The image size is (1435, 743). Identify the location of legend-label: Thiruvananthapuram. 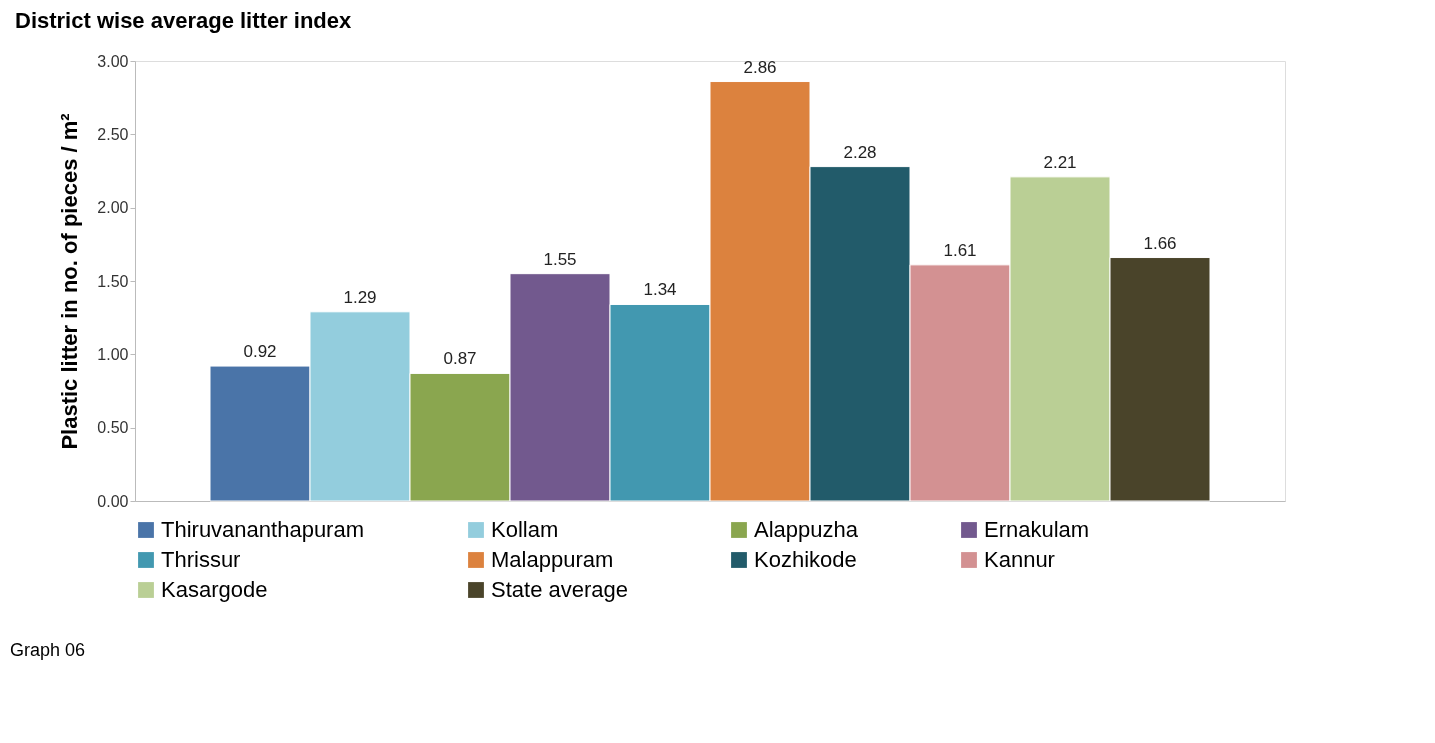
(263, 529).